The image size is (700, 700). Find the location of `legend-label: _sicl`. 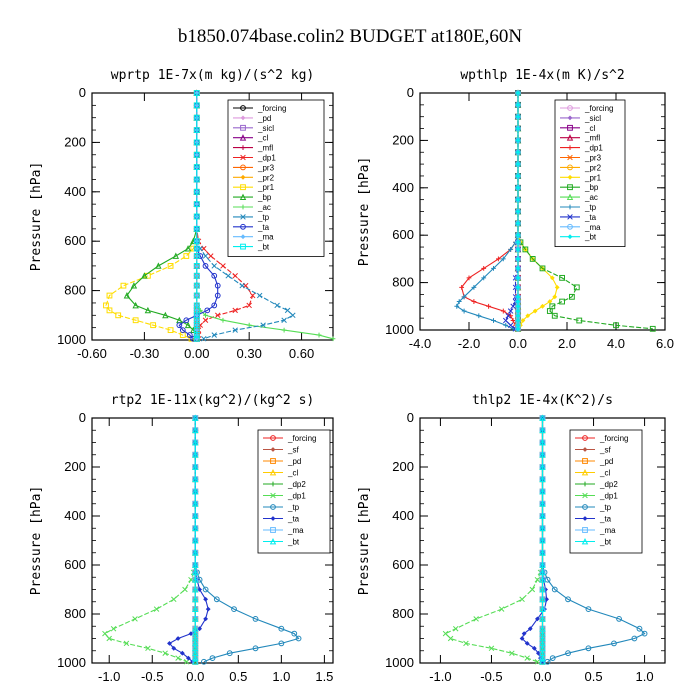

legend-label: _sicl is located at coordinates (592, 118).